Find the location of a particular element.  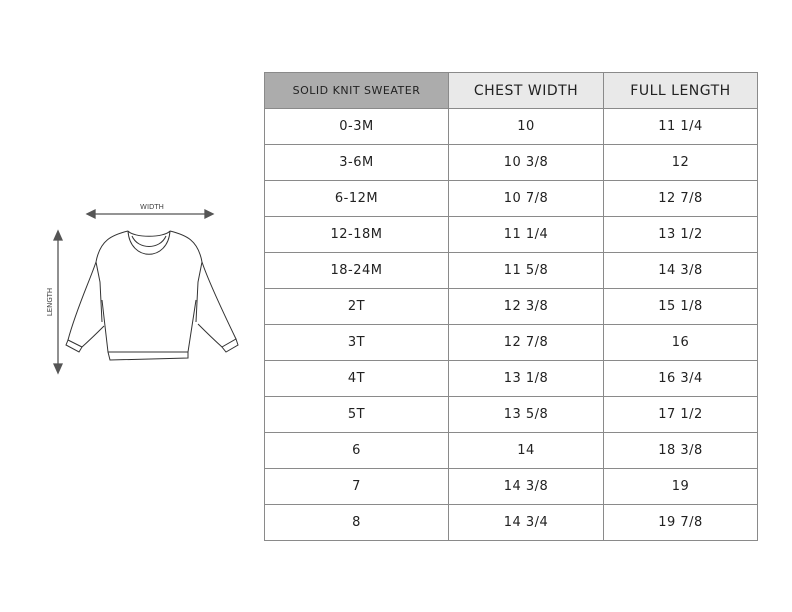

table-row: 6 14 18 3/8 is located at coordinates (511, 450).